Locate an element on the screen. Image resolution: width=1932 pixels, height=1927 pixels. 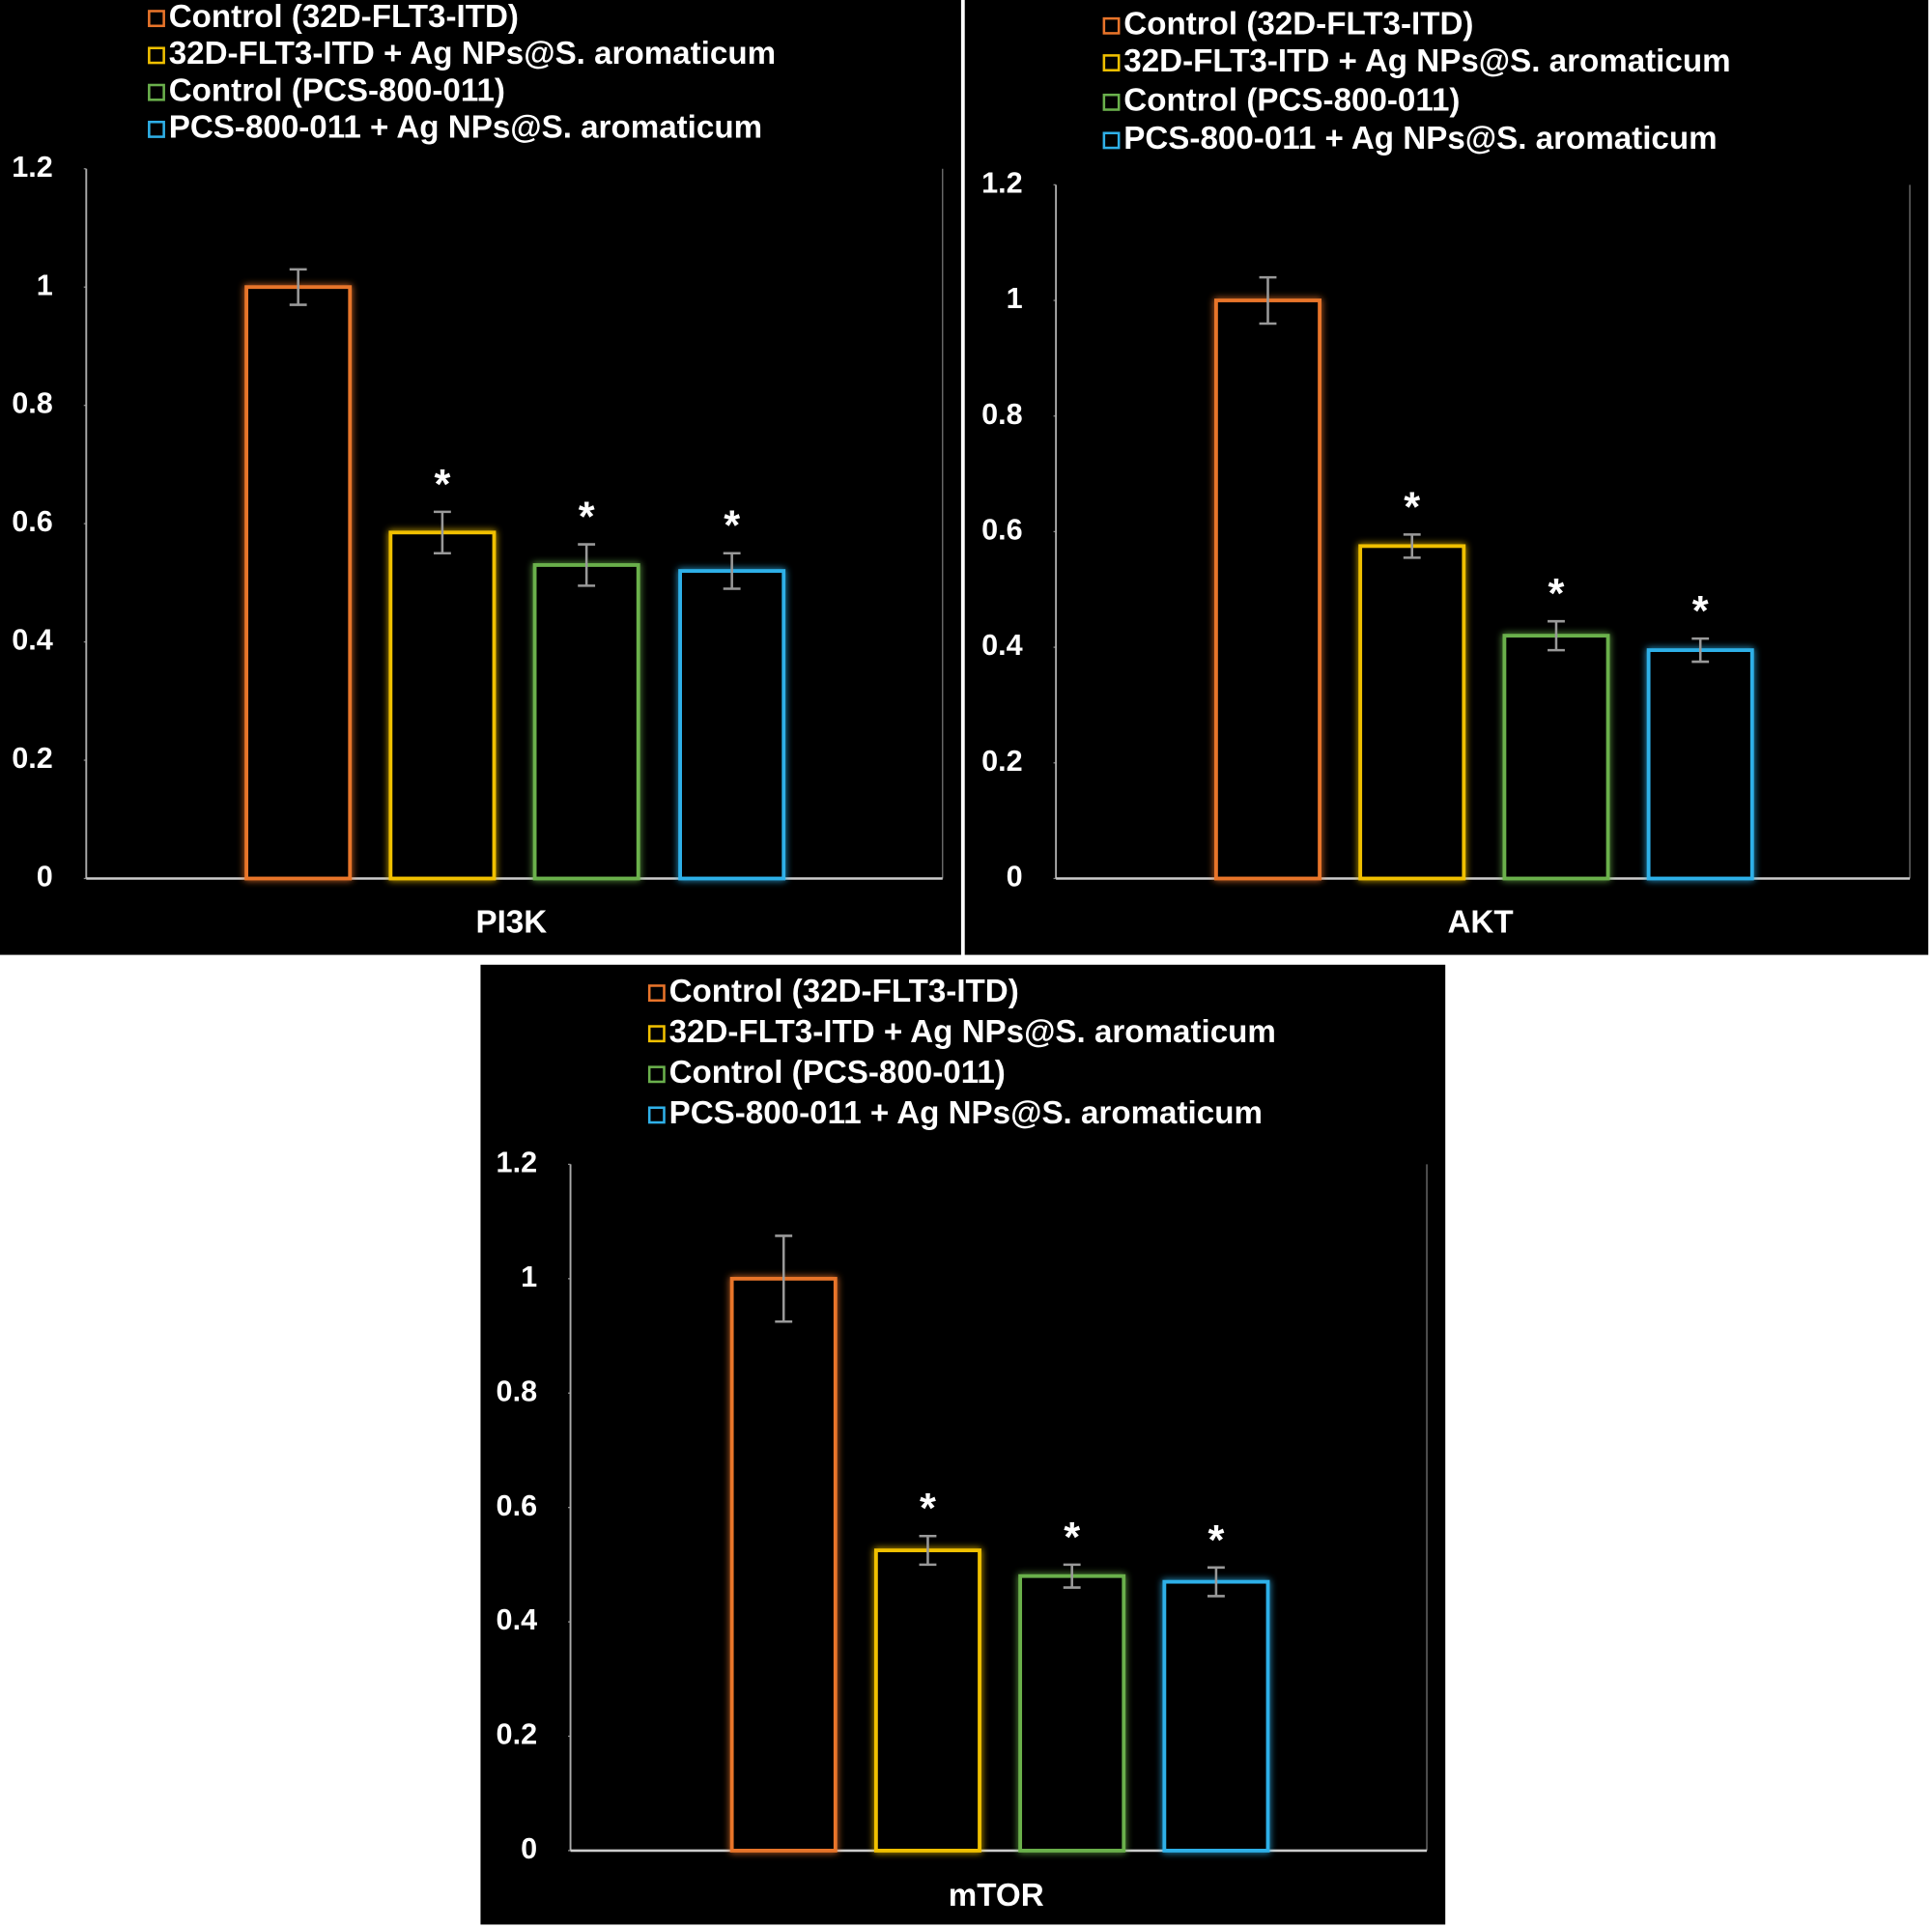
x-category-label: AKT is located at coordinates (1480, 922).